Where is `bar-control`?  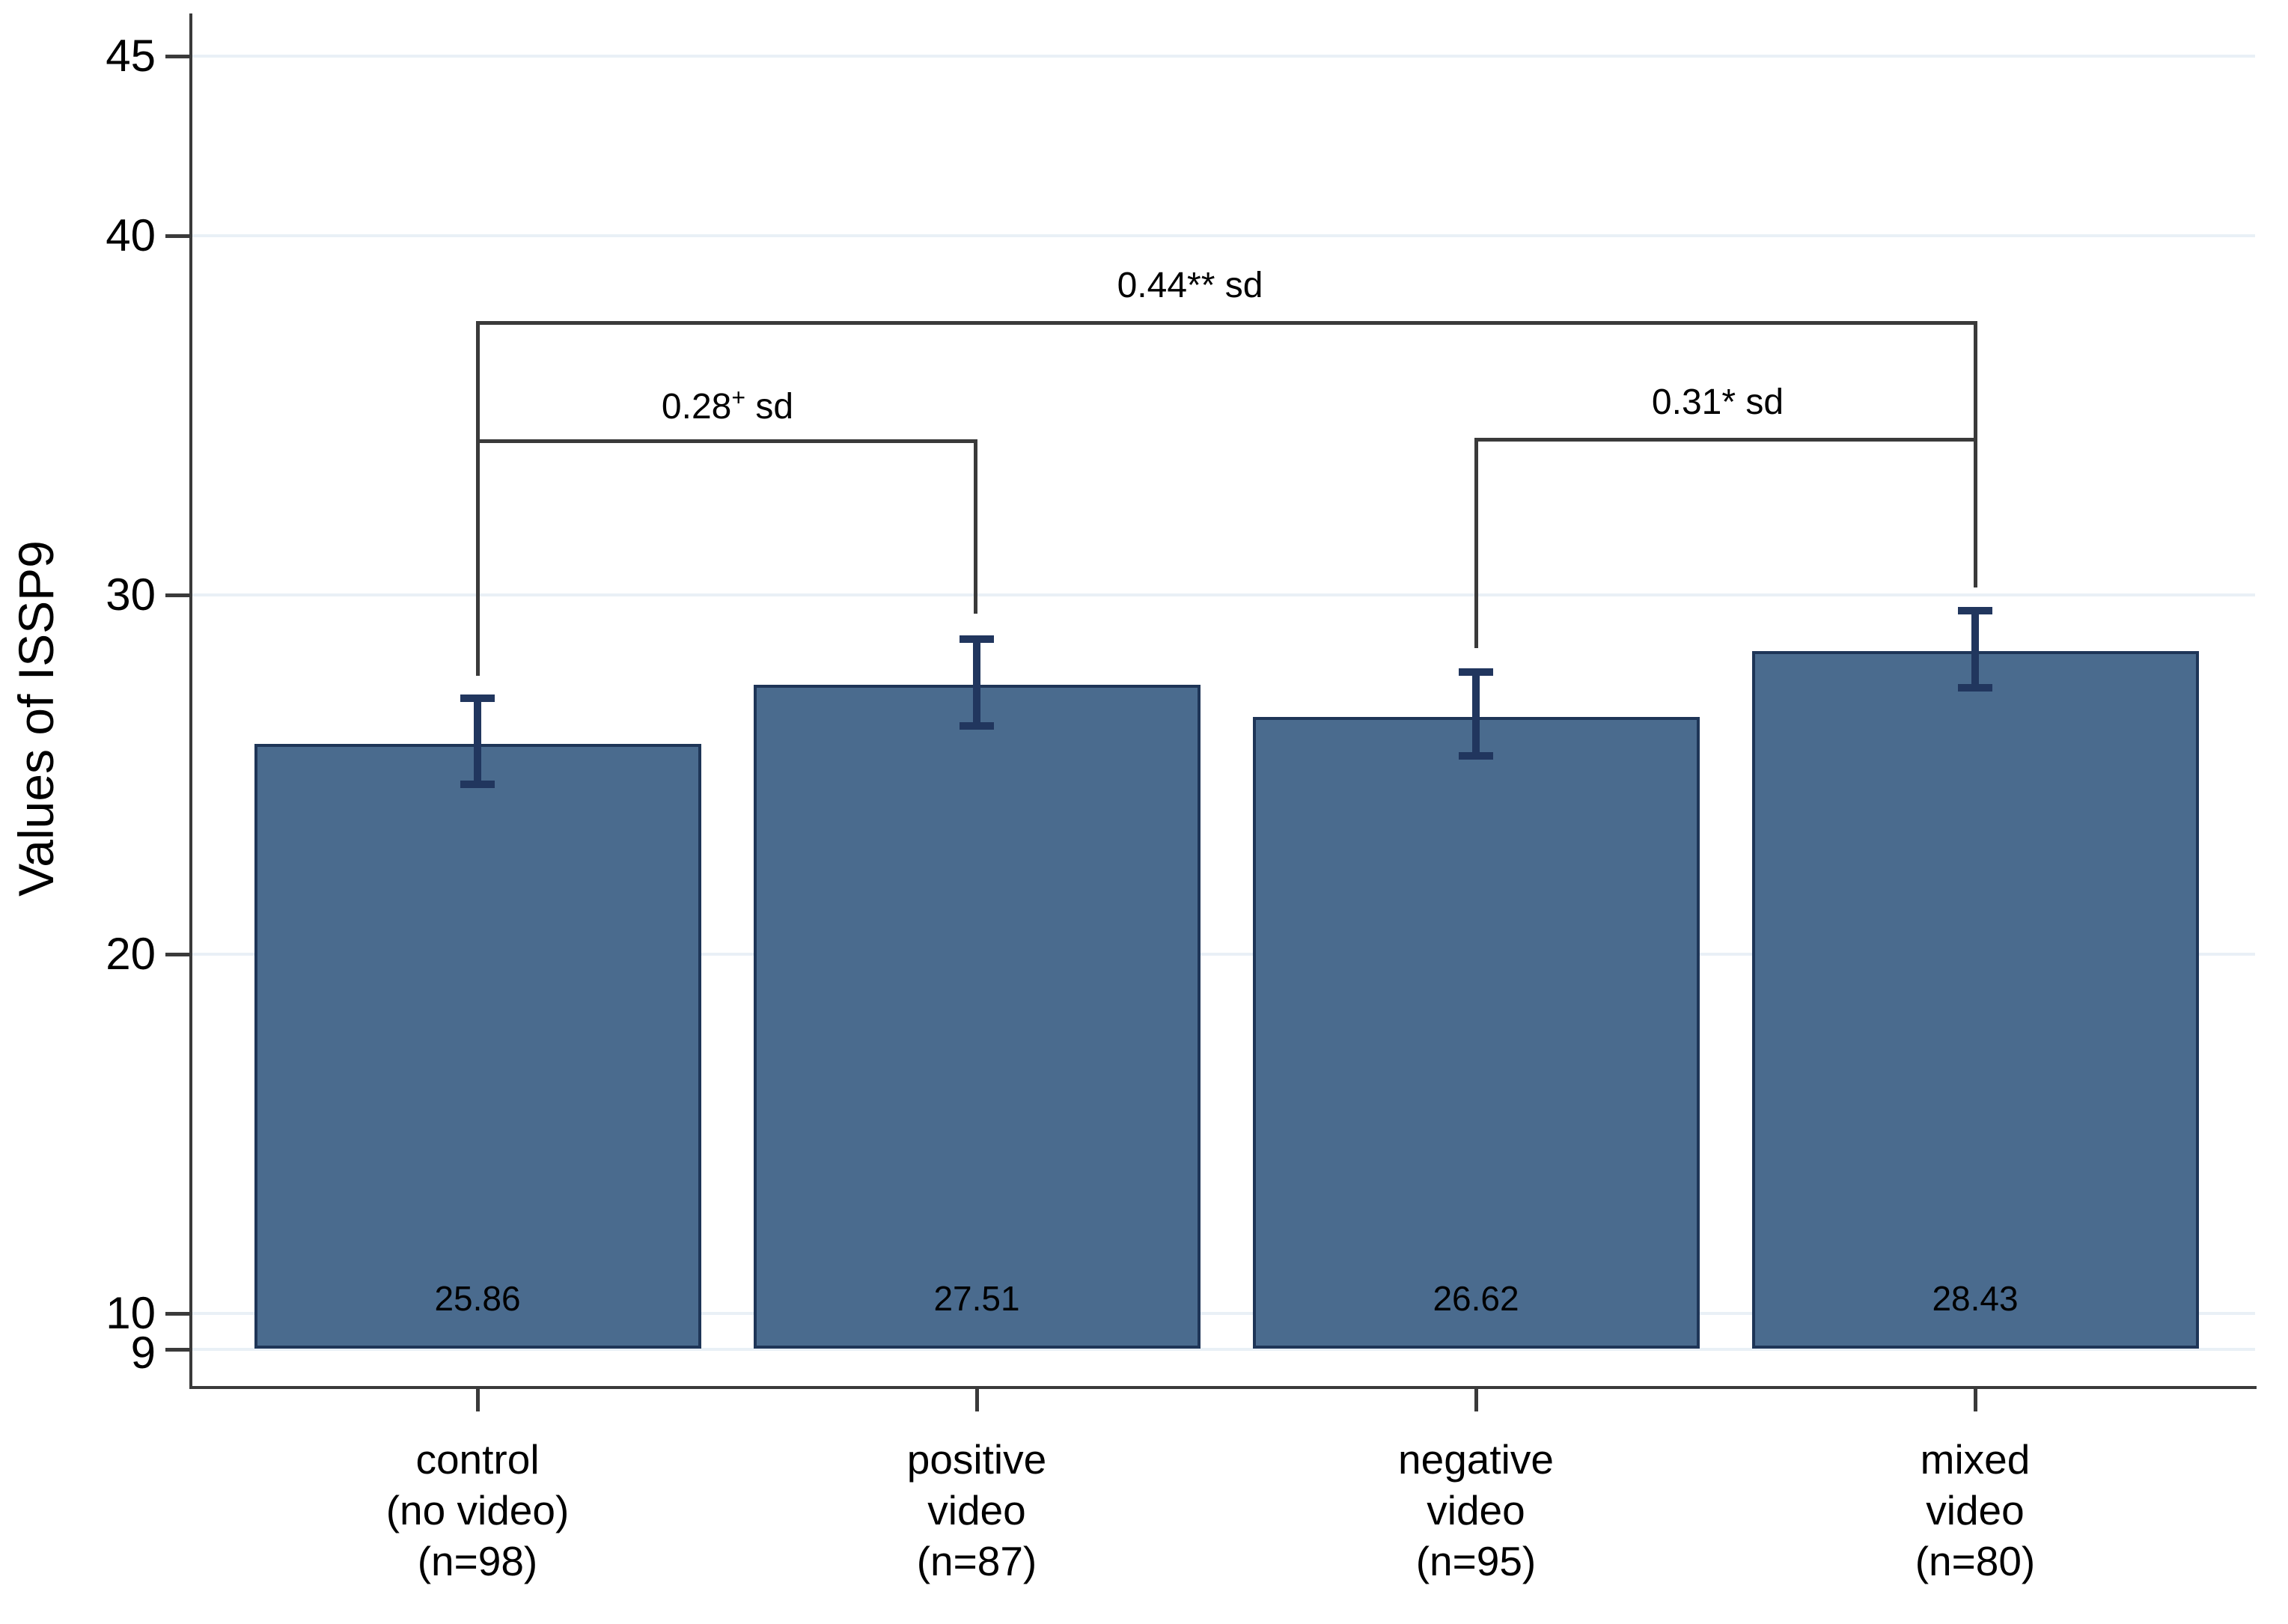
bar-control is located at coordinates (477, 1046).